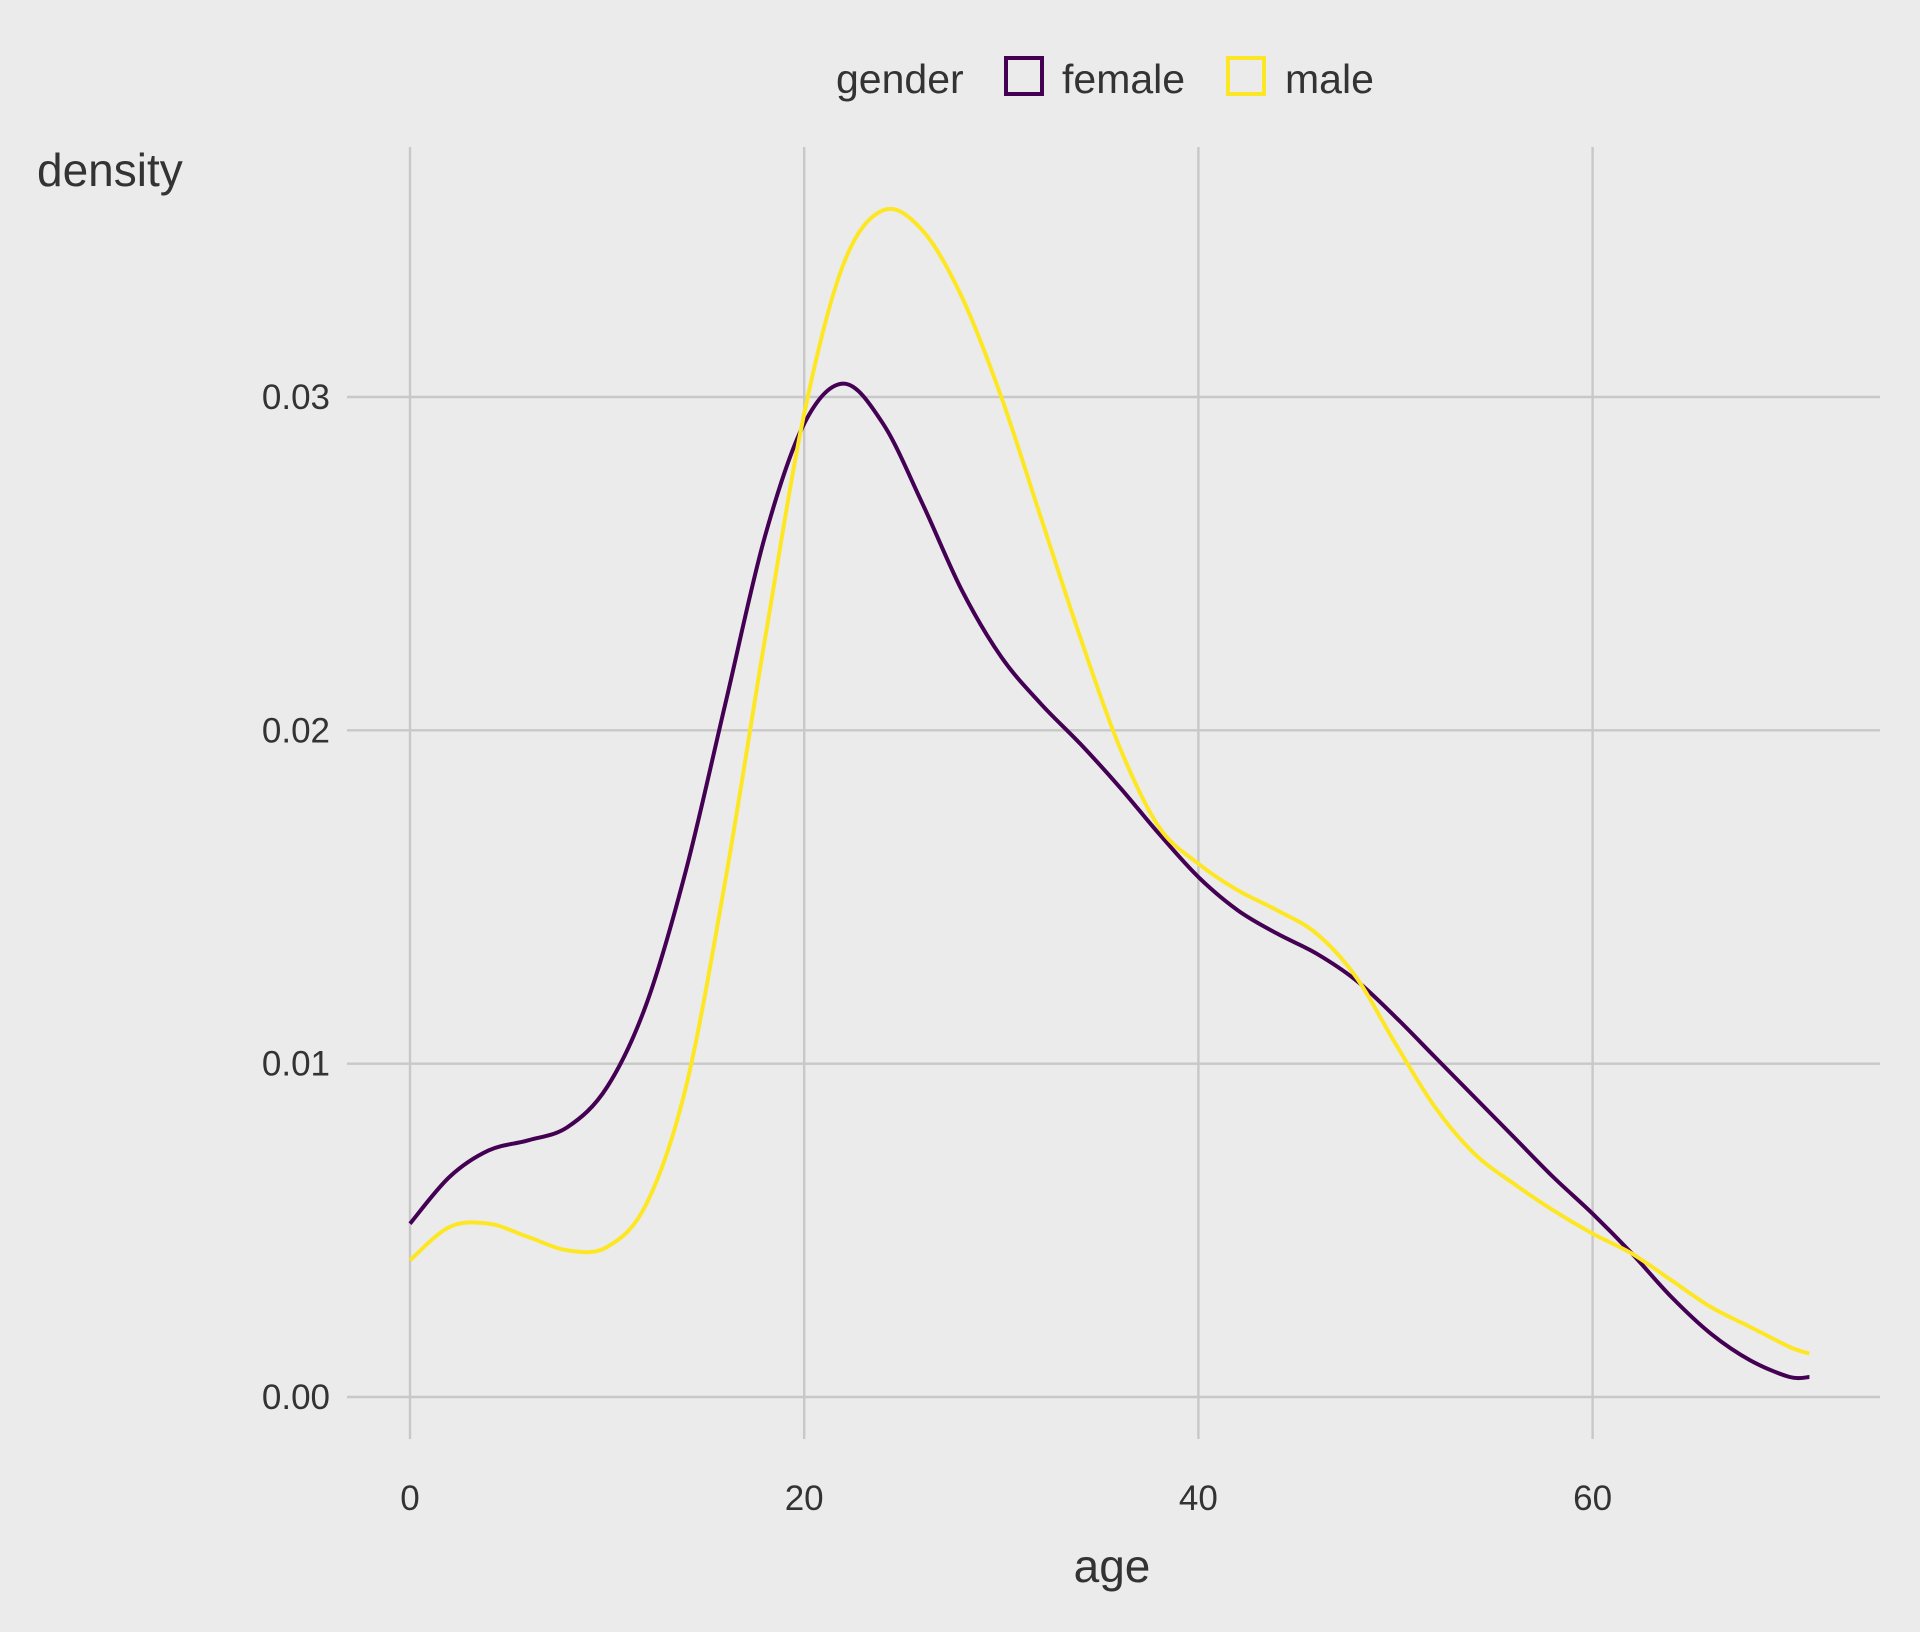 This screenshot has height=1632, width=1920. I want to click on x-tick-label: 40, so click(1198, 1498).